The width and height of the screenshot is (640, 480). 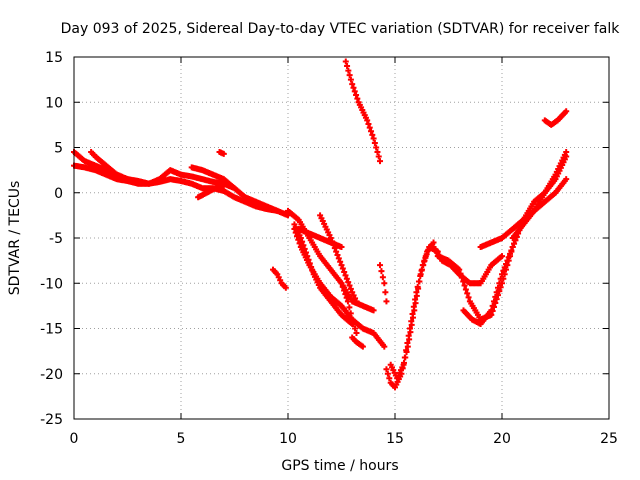 I want to click on x-tick-label: 15, so click(x=395, y=439).